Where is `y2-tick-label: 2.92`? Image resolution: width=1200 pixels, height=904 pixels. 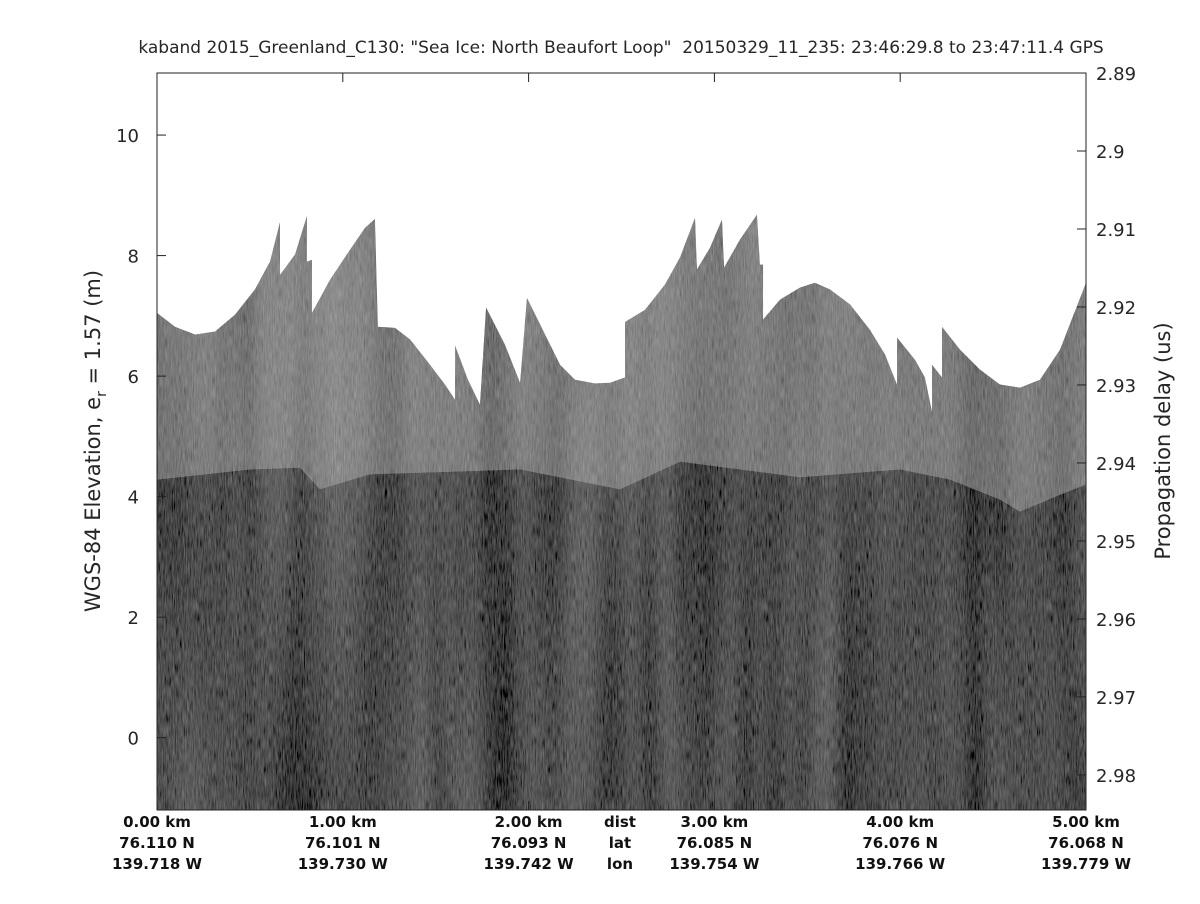 y2-tick-label: 2.92 is located at coordinates (1116, 308).